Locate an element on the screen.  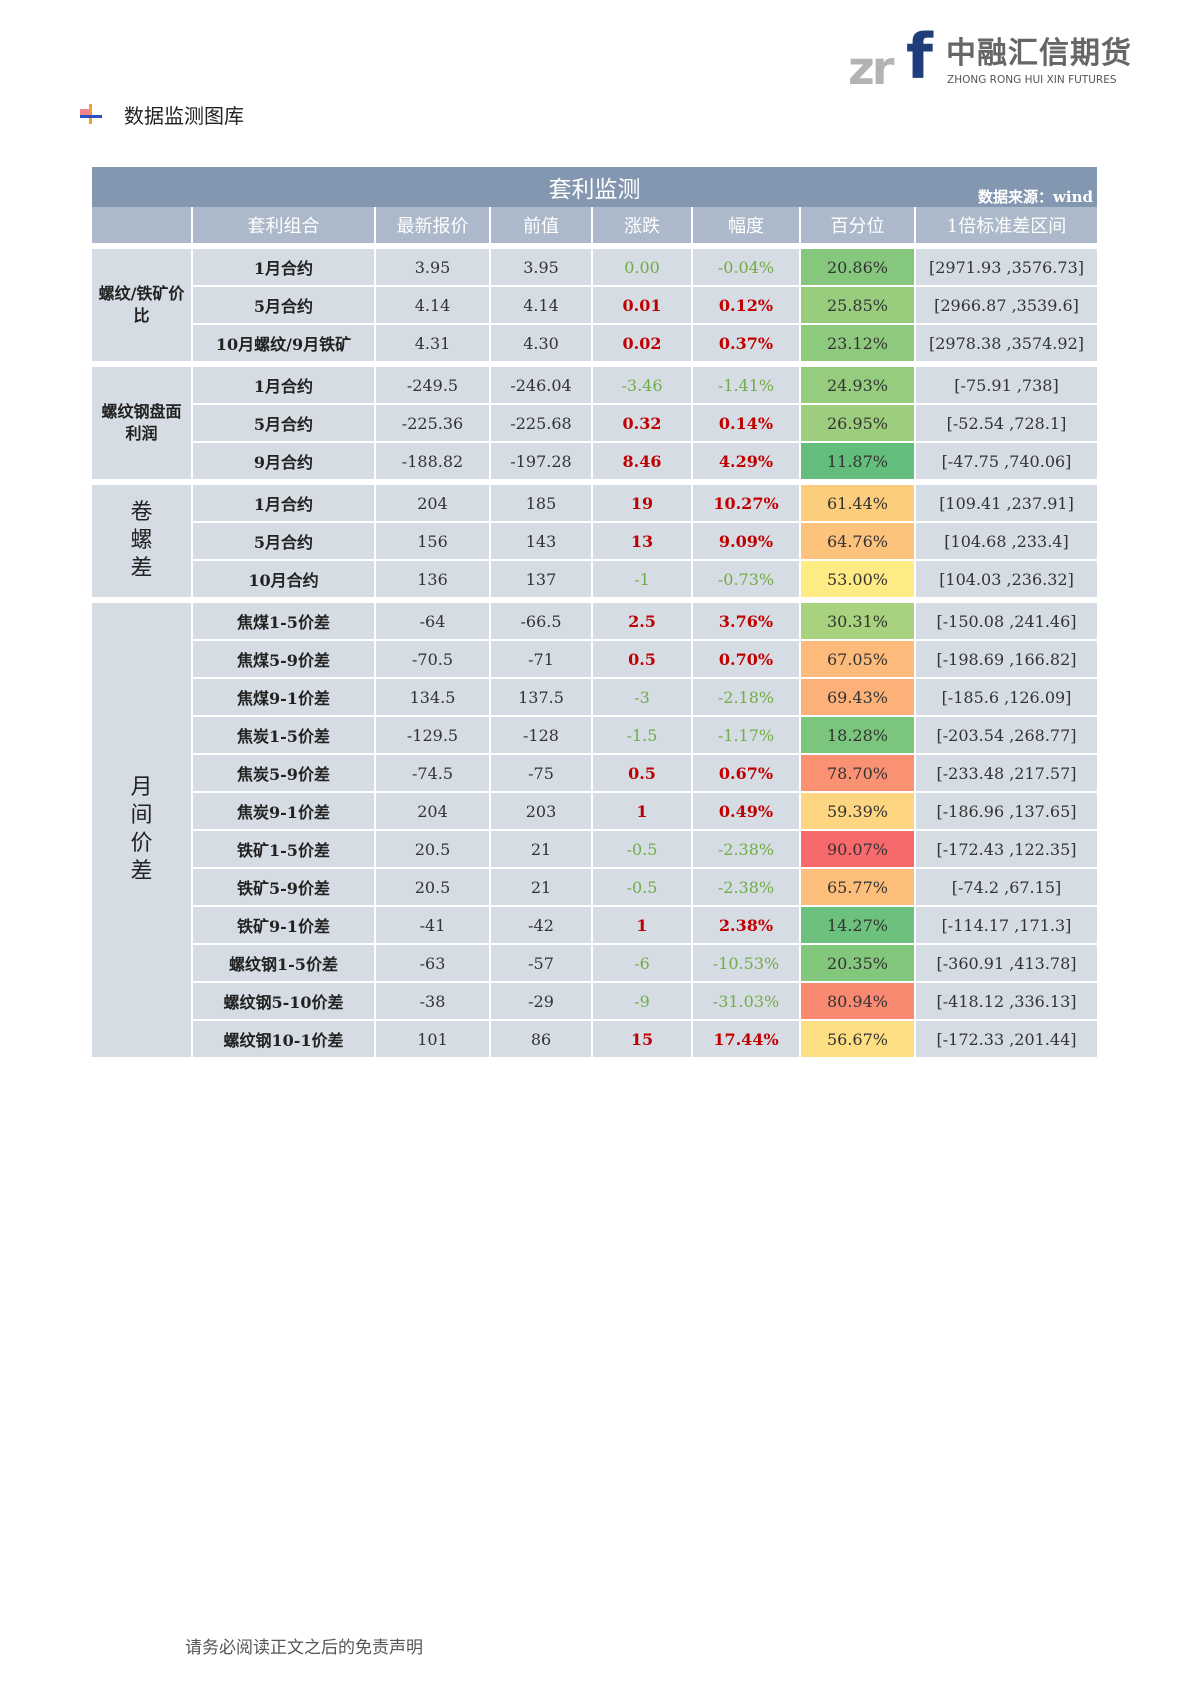
cell-percentile: 18.28% is located at coordinates (857, 734).